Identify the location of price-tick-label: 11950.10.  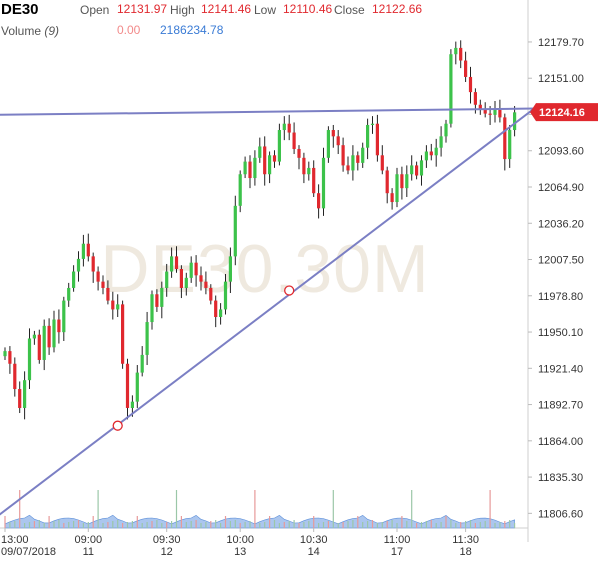
(560, 333).